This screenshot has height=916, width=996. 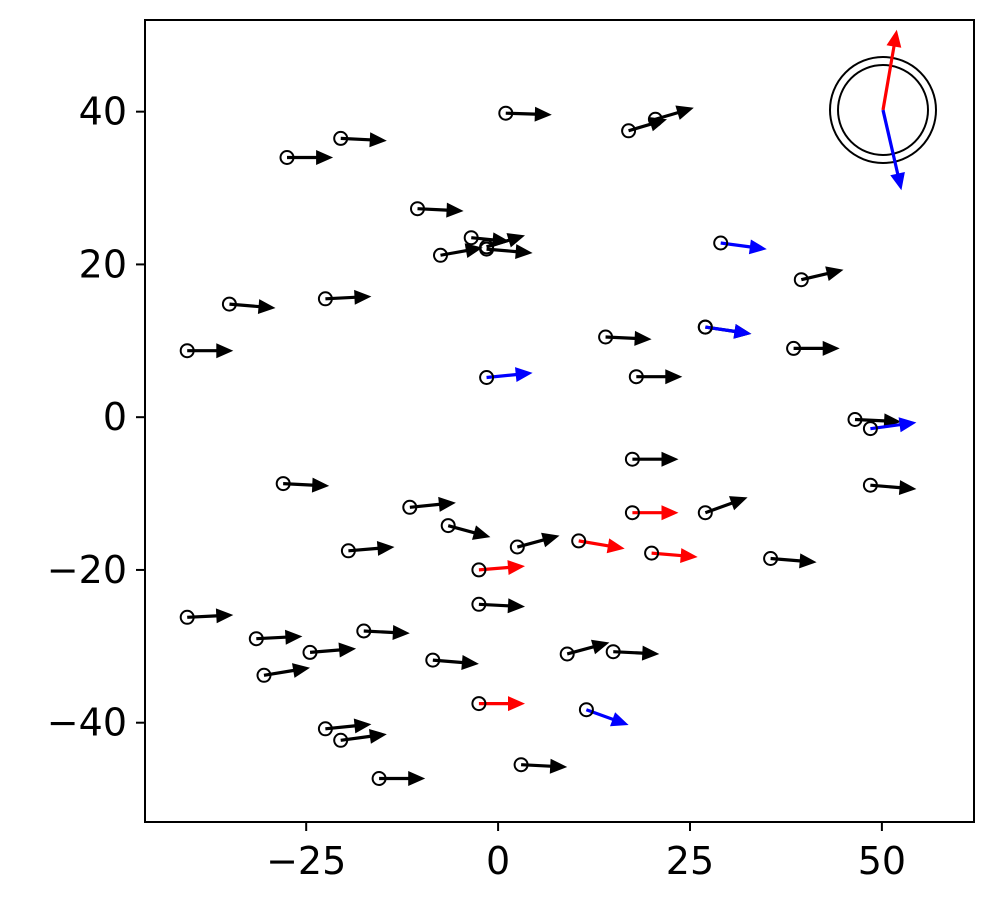 I want to click on y-tick-label: −40, so click(x=87, y=723).